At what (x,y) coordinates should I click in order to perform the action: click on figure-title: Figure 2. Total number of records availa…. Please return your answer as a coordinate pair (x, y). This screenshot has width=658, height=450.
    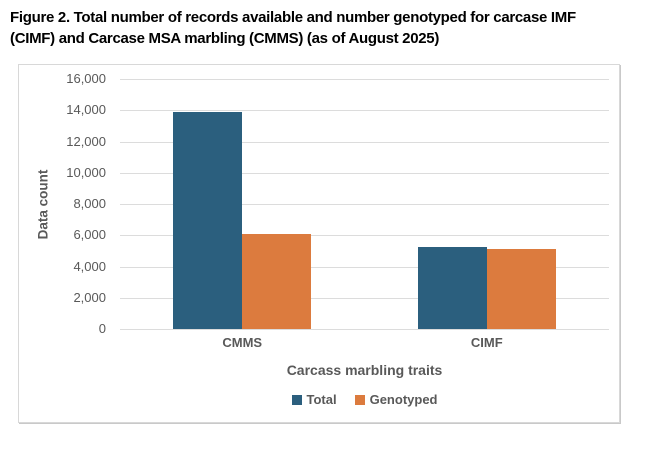
    Looking at the image, I should click on (293, 28).